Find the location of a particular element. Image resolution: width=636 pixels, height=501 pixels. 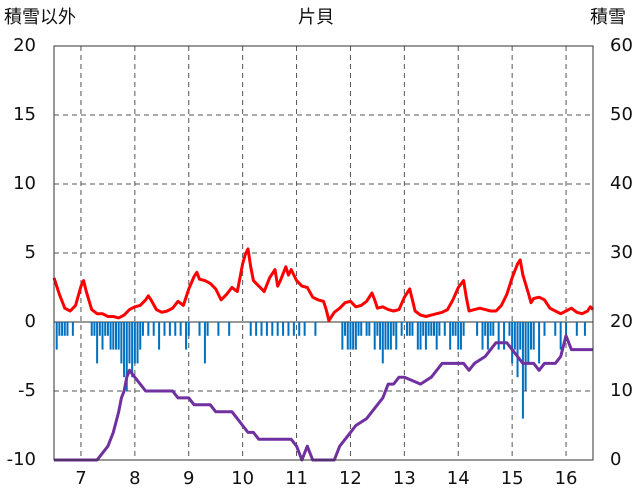

y-right-tick-label: 20 is located at coordinates (621, 321).